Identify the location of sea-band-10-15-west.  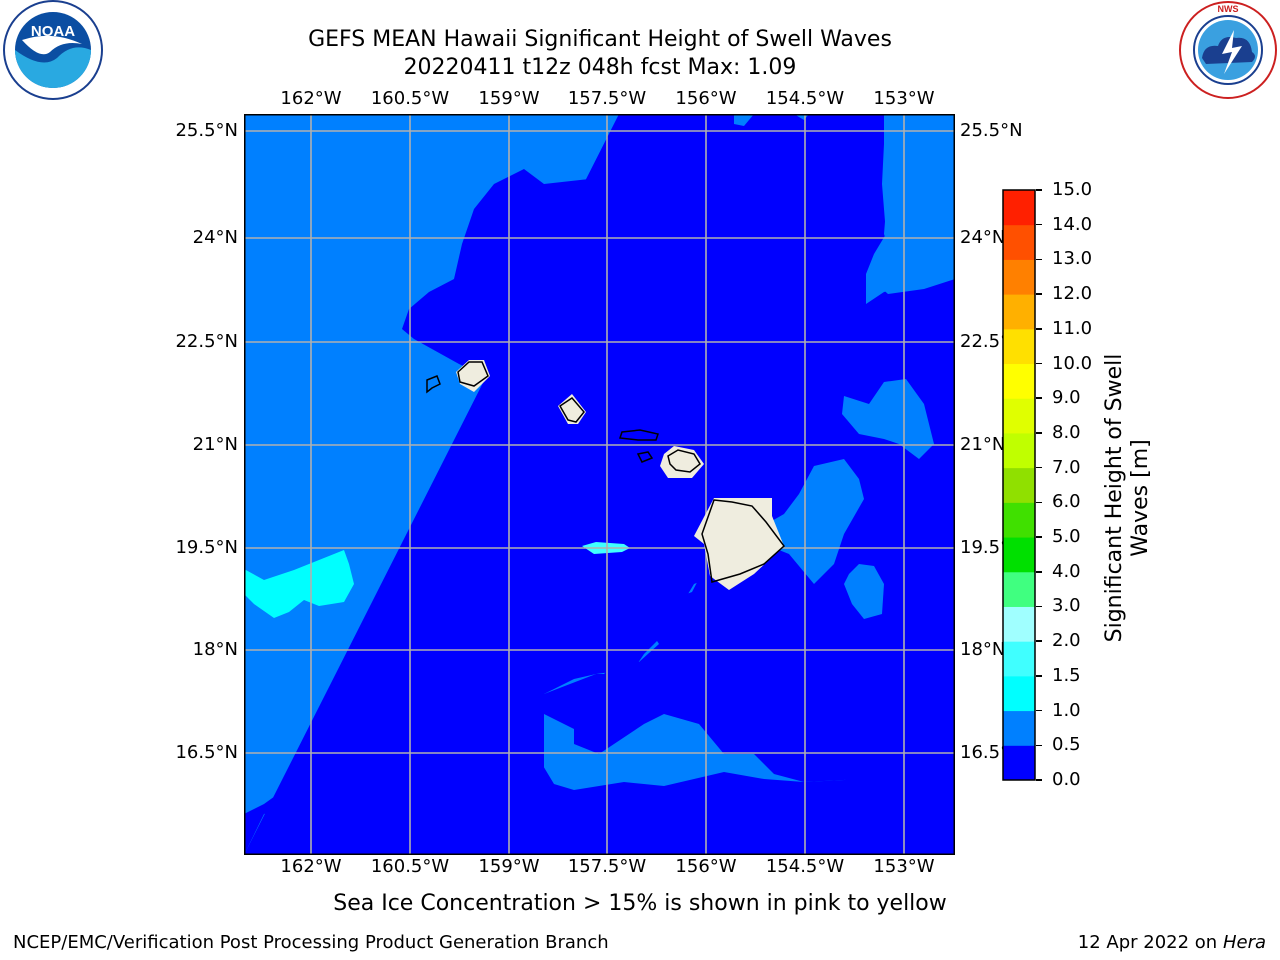
(299, 584).